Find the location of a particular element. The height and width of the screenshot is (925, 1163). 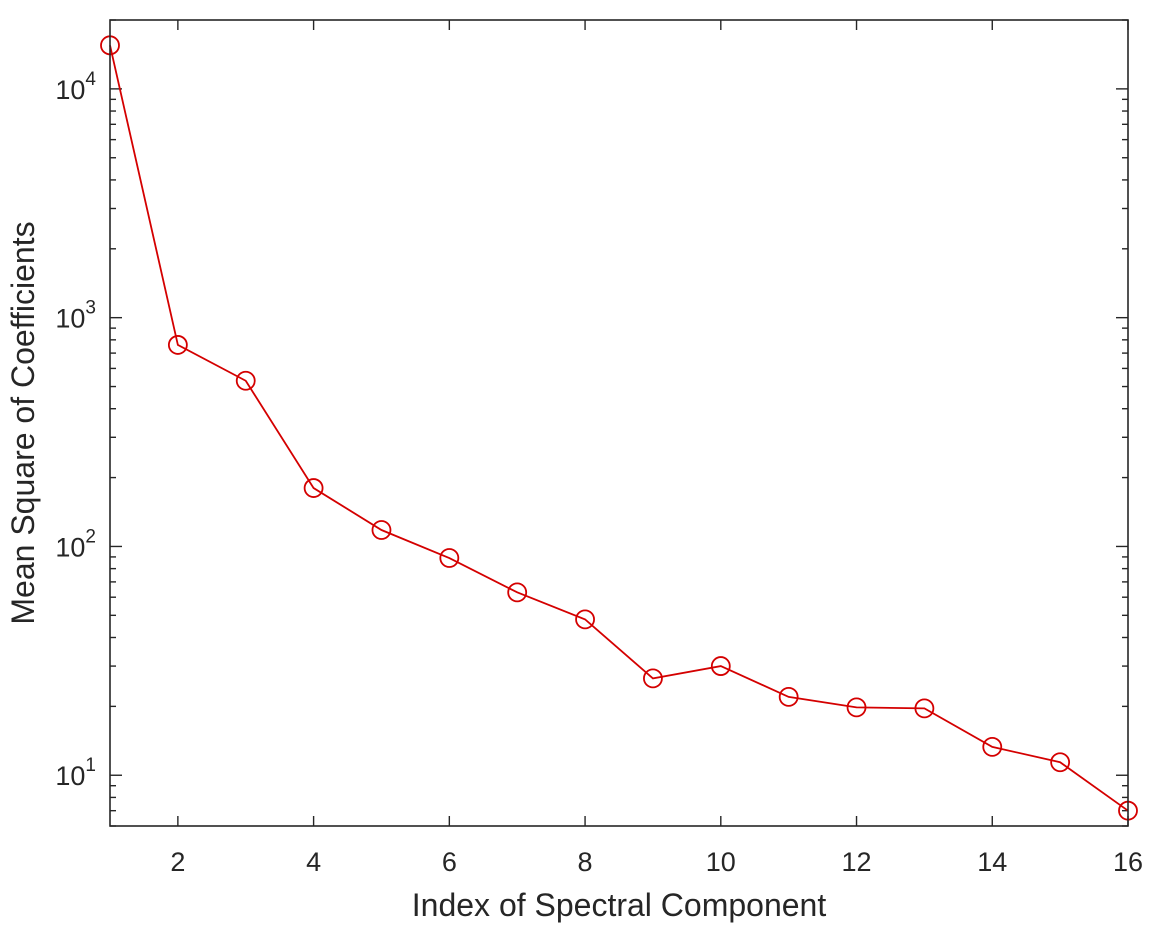

x-tick-label: 2 is located at coordinates (177, 862).